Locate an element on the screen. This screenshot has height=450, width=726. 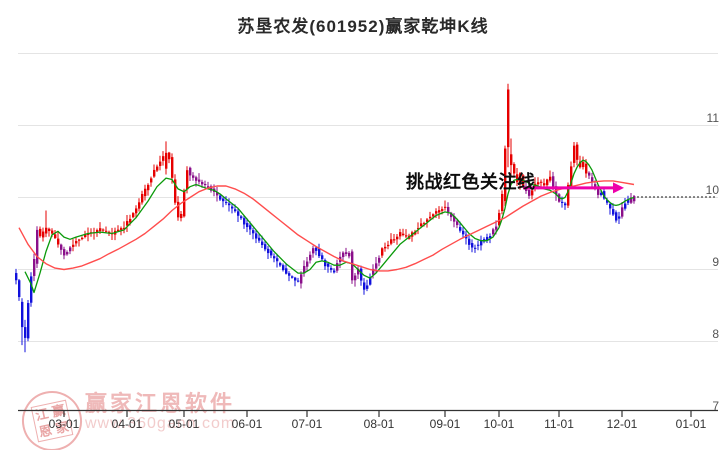
y-axis-label-10: 10 is located at coordinates (712, 190).